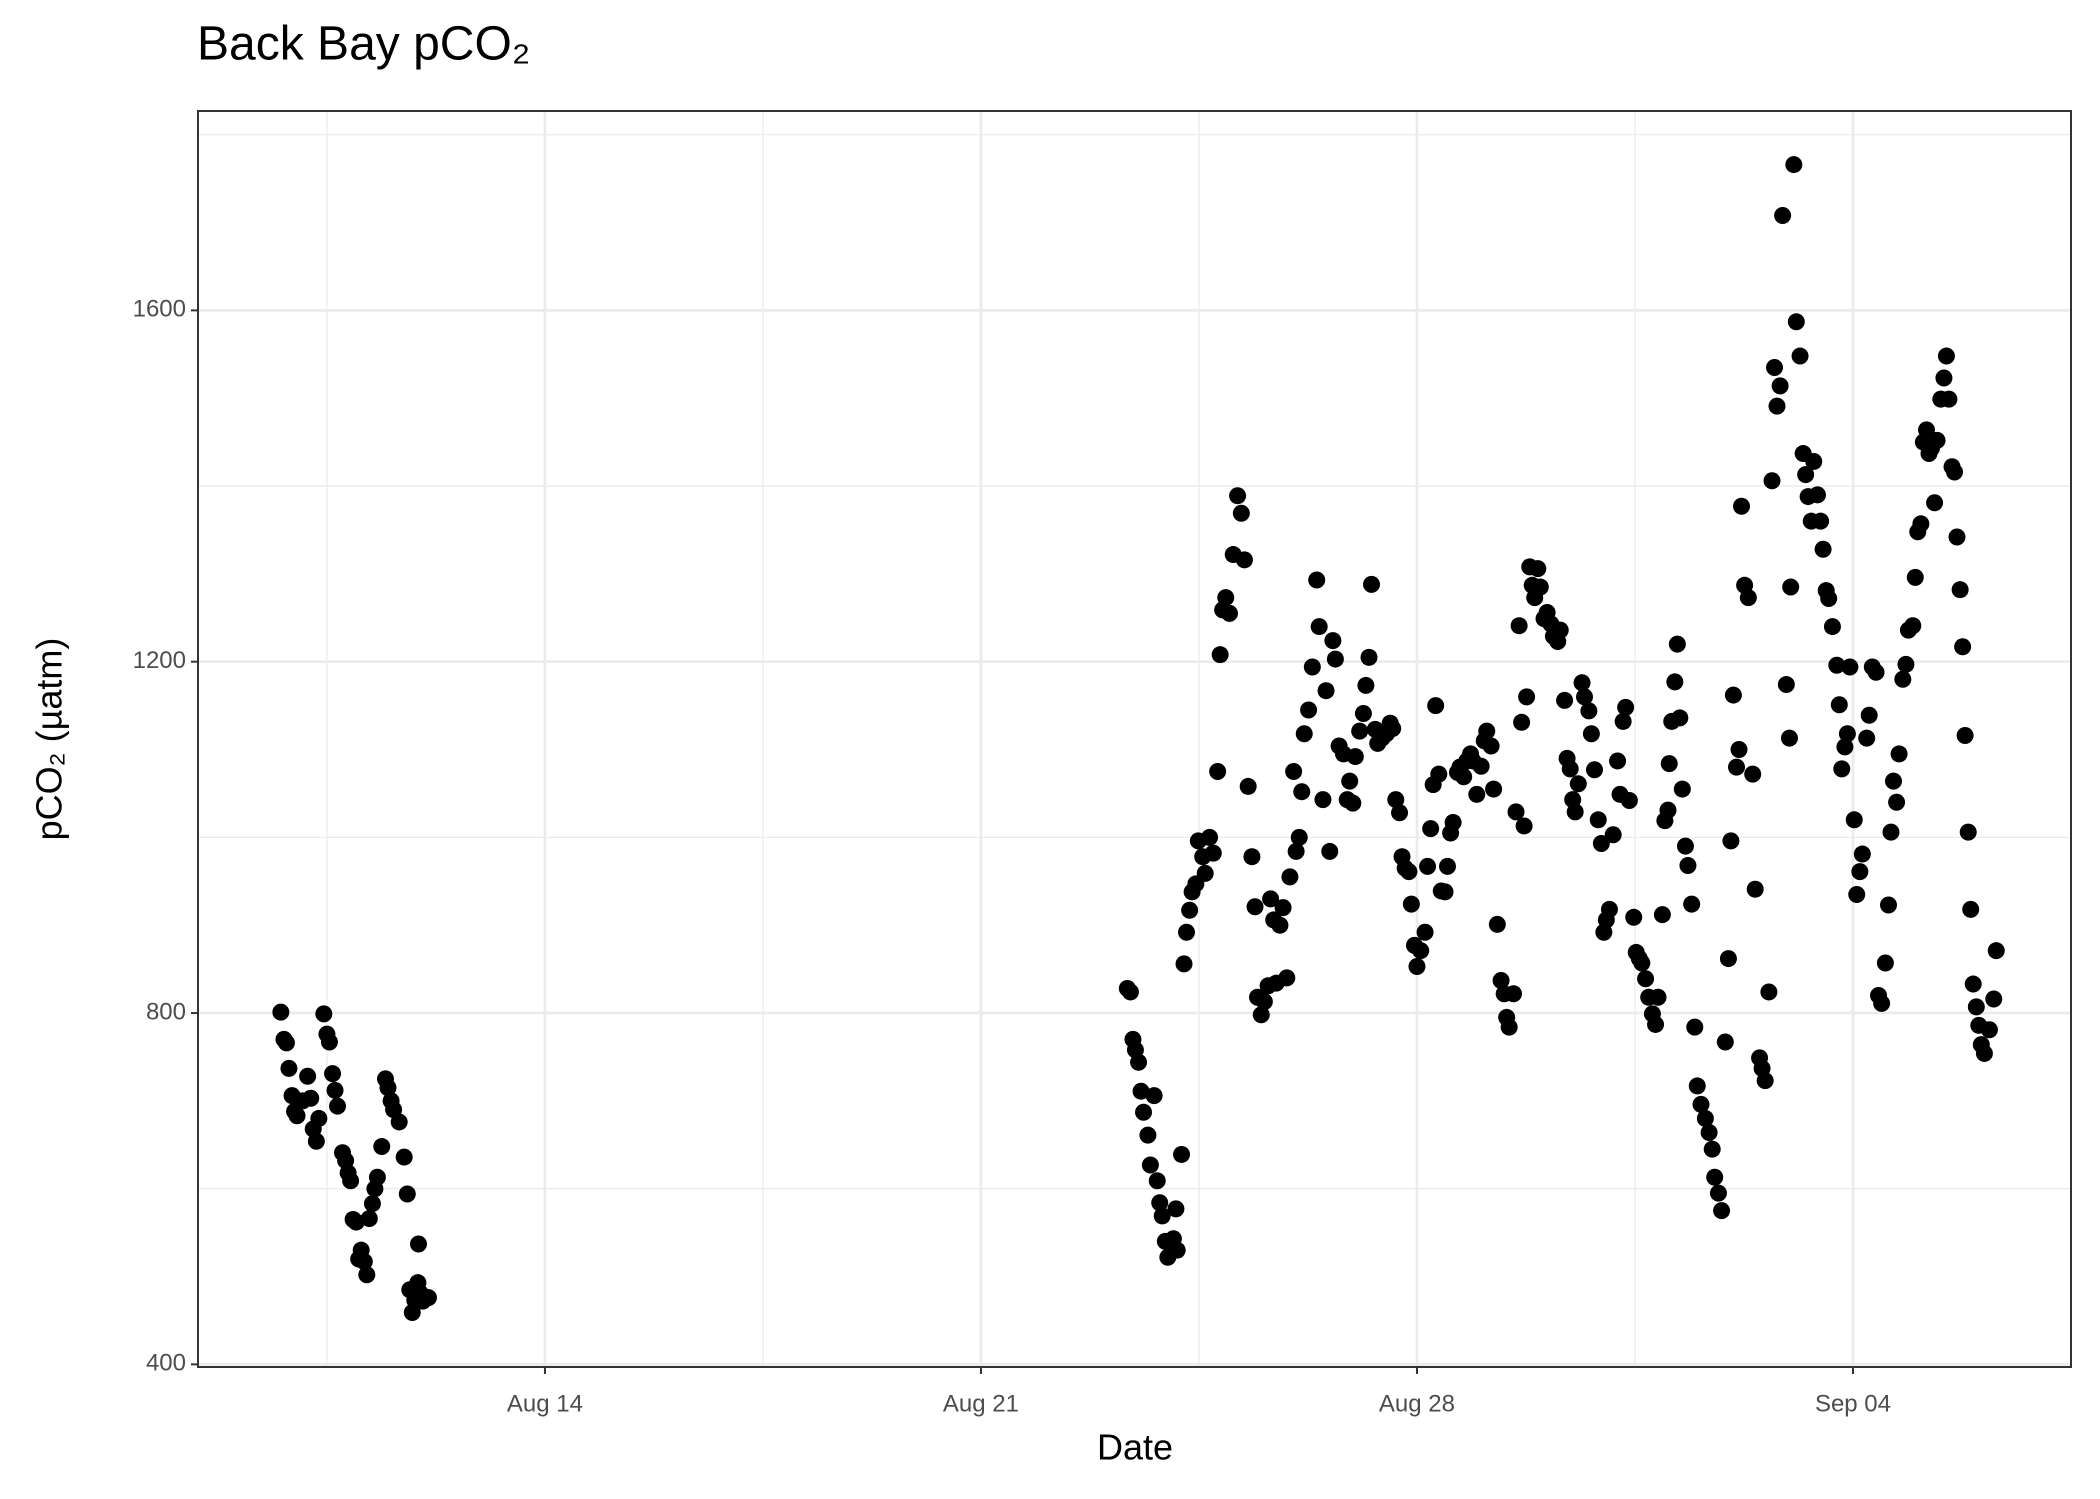  What do you see at coordinates (1853, 1403) in the screenshot?
I see `x-tick-label: Sep 04` at bounding box center [1853, 1403].